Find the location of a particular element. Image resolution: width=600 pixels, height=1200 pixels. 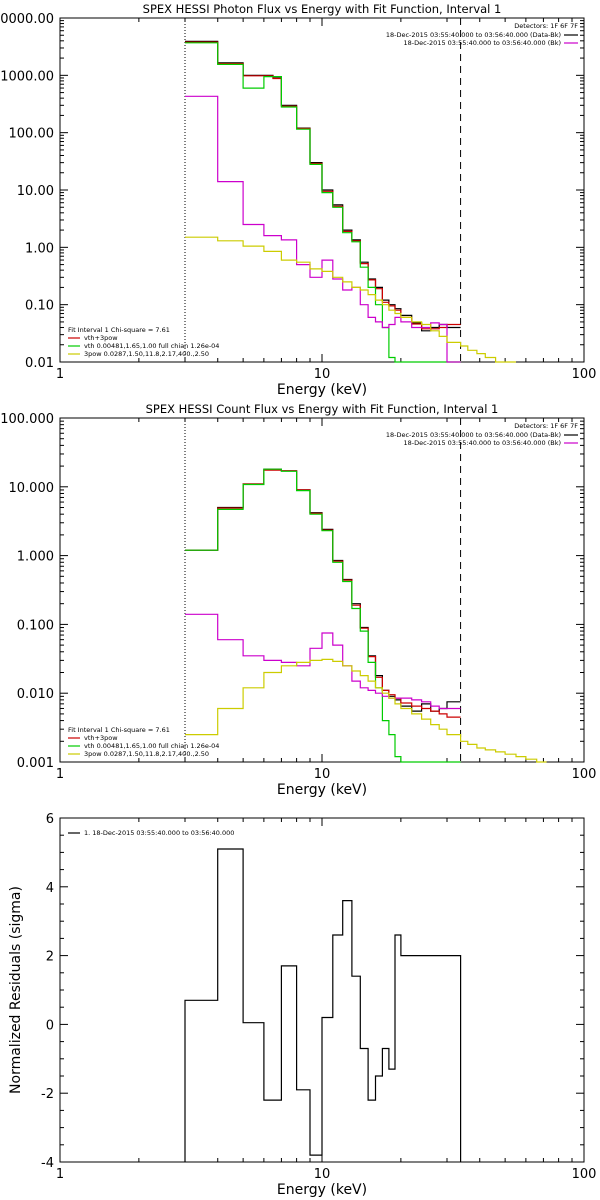

legend-detectors-0: Detectors: 1F 6F 7F is located at coordinates (546, 26).